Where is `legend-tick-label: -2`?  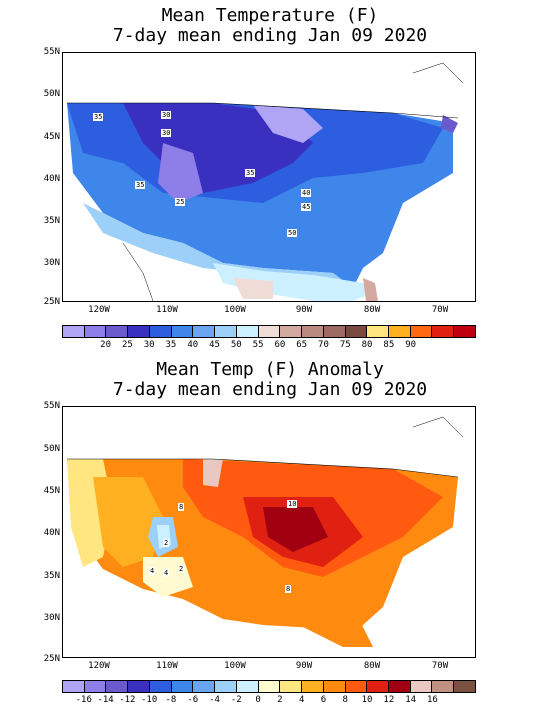
legend-tick-label: -2 is located at coordinates (236, 700).